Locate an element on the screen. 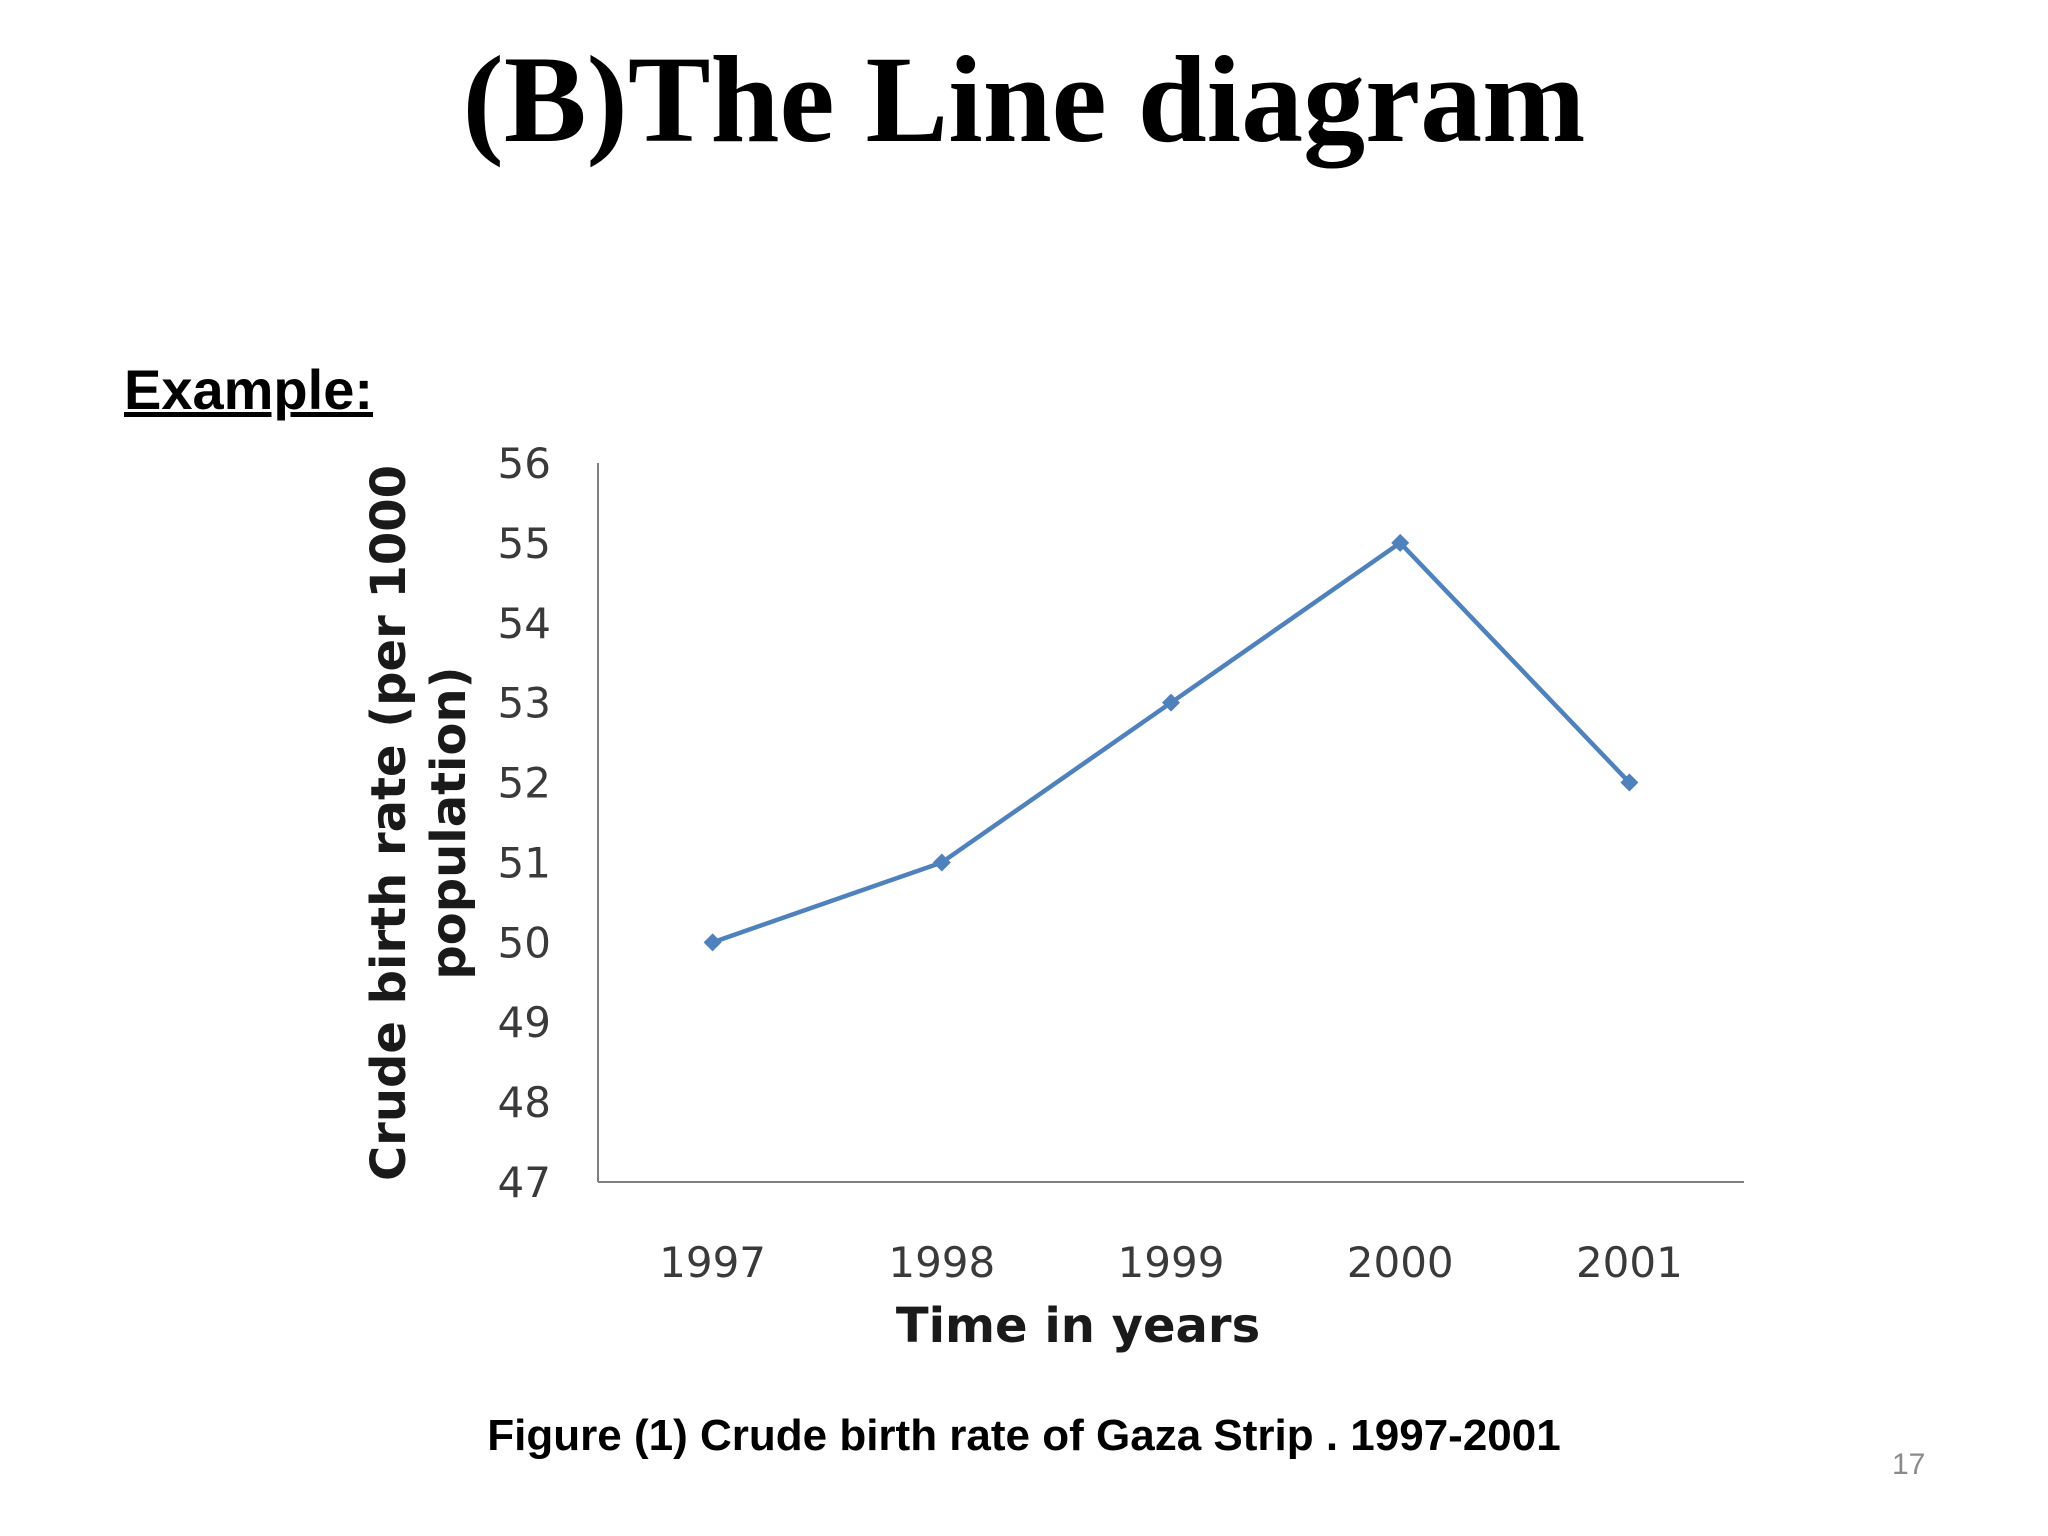 This screenshot has width=2048, height=1536. example-label: Example: is located at coordinates (248, 389).